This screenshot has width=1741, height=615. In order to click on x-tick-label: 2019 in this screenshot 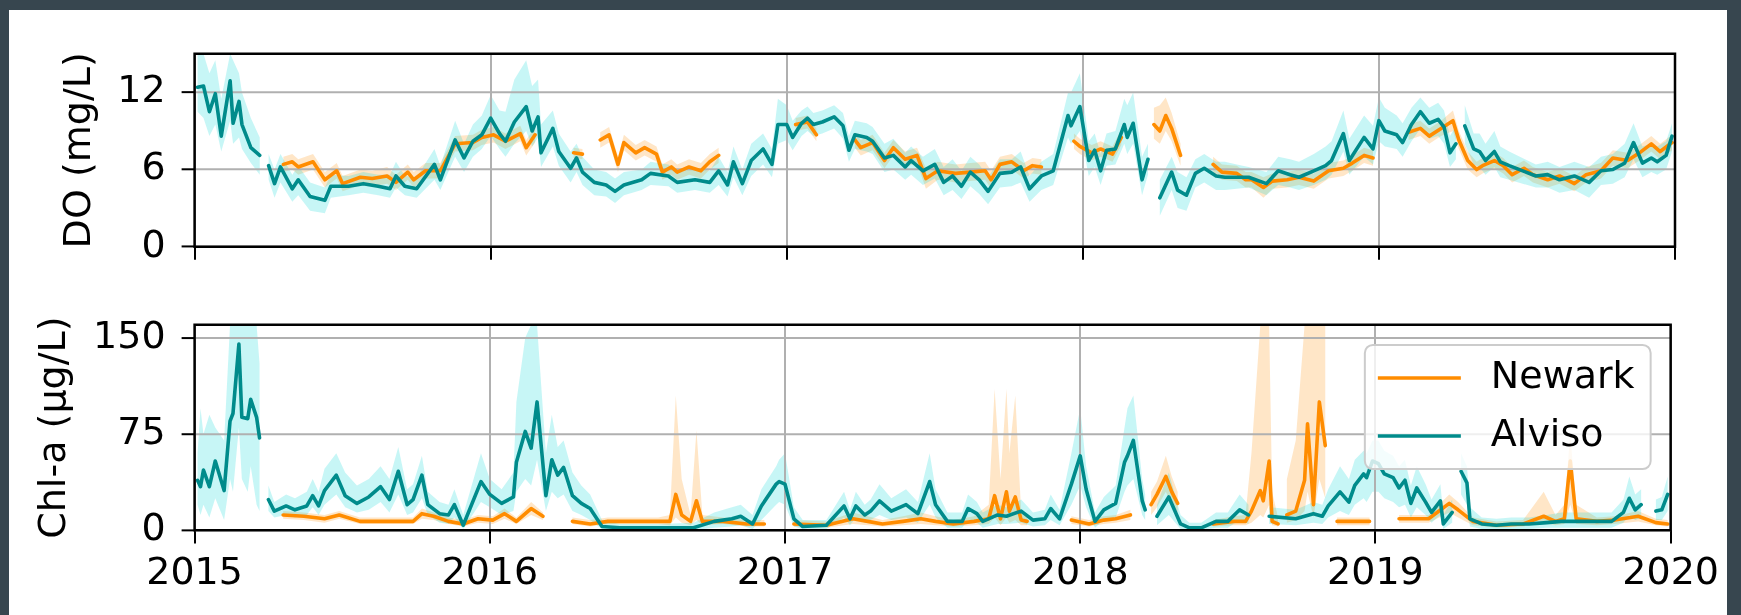, I will do `click(1375, 570)`.